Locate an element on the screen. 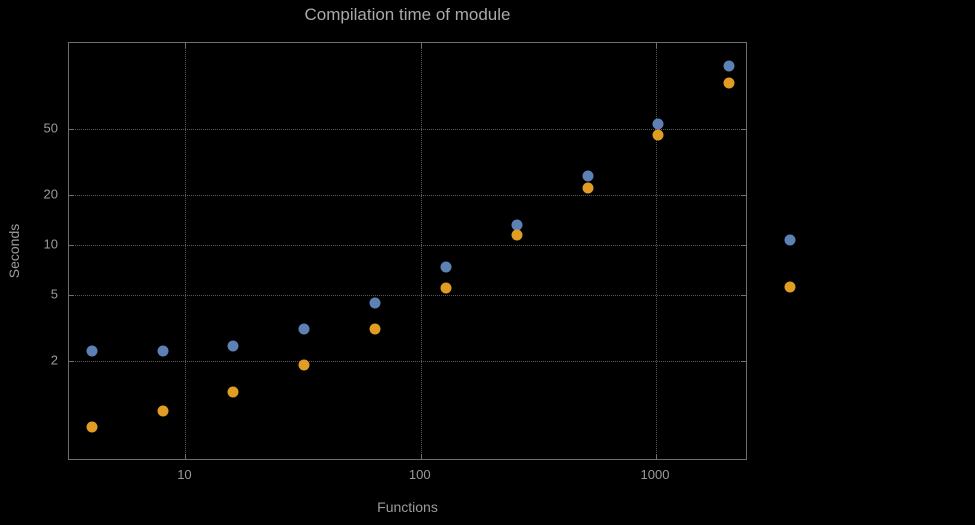  x-tick-label: 100 is located at coordinates (419, 474).